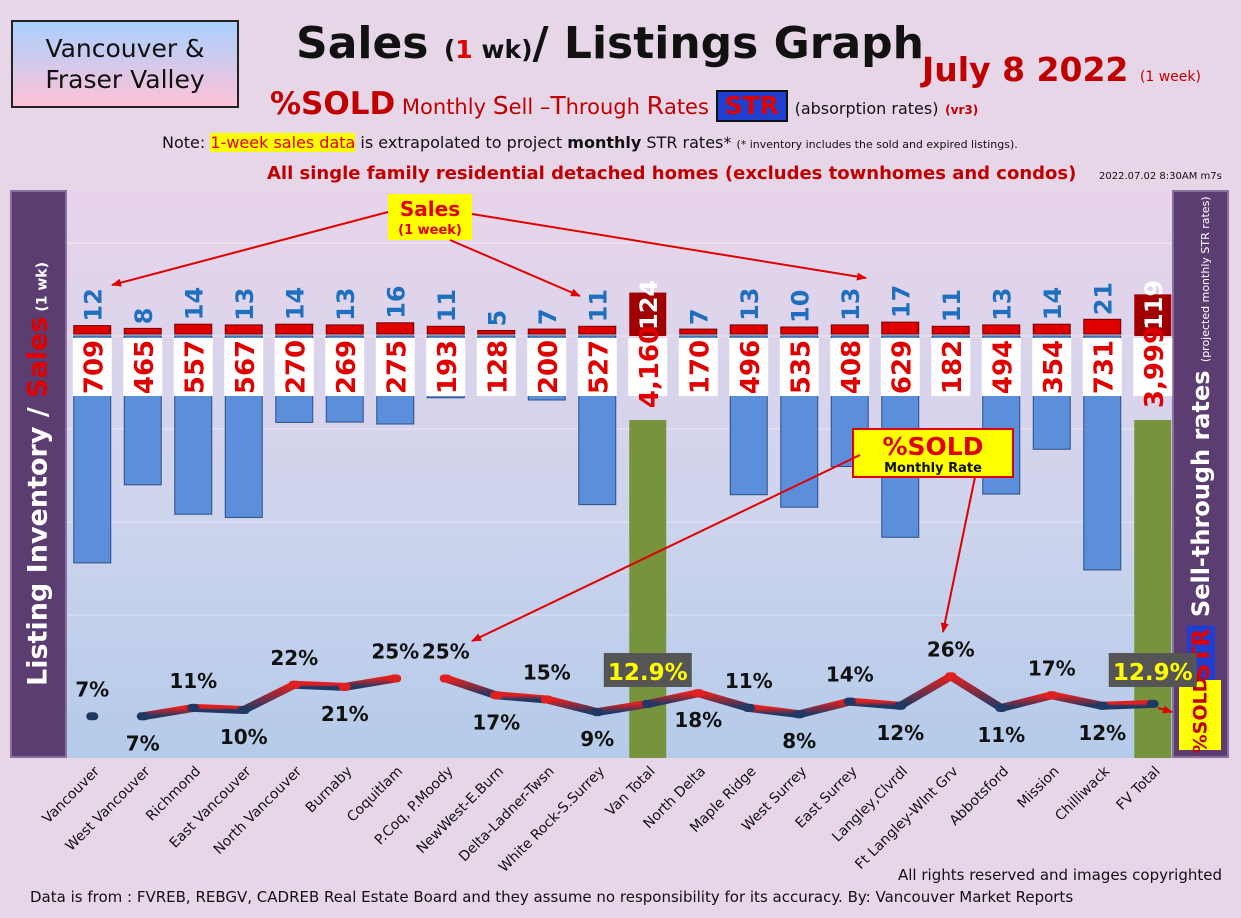  Describe the element at coordinates (655, 105) in the screenshot. I see `subtitle-r: R` at that location.